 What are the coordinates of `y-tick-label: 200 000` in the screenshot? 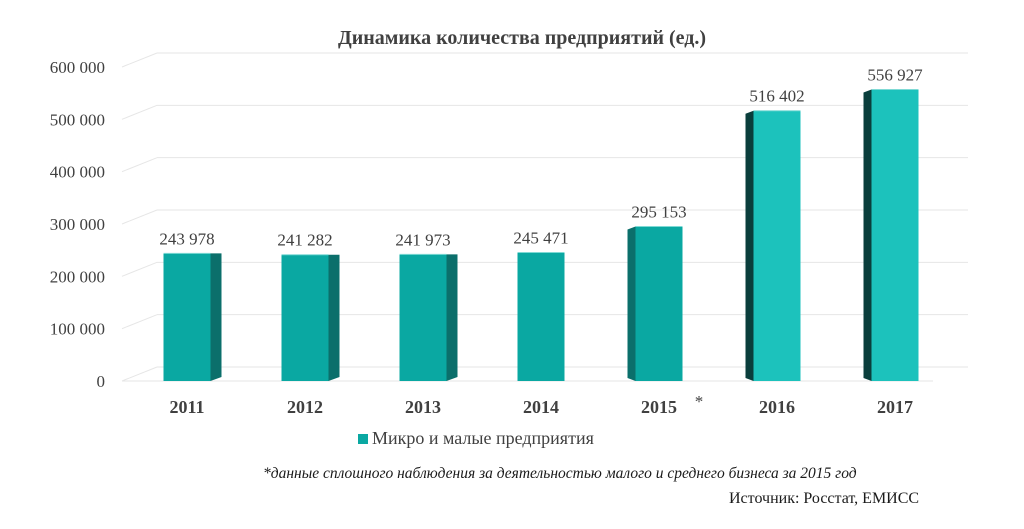 It's located at (77, 276).